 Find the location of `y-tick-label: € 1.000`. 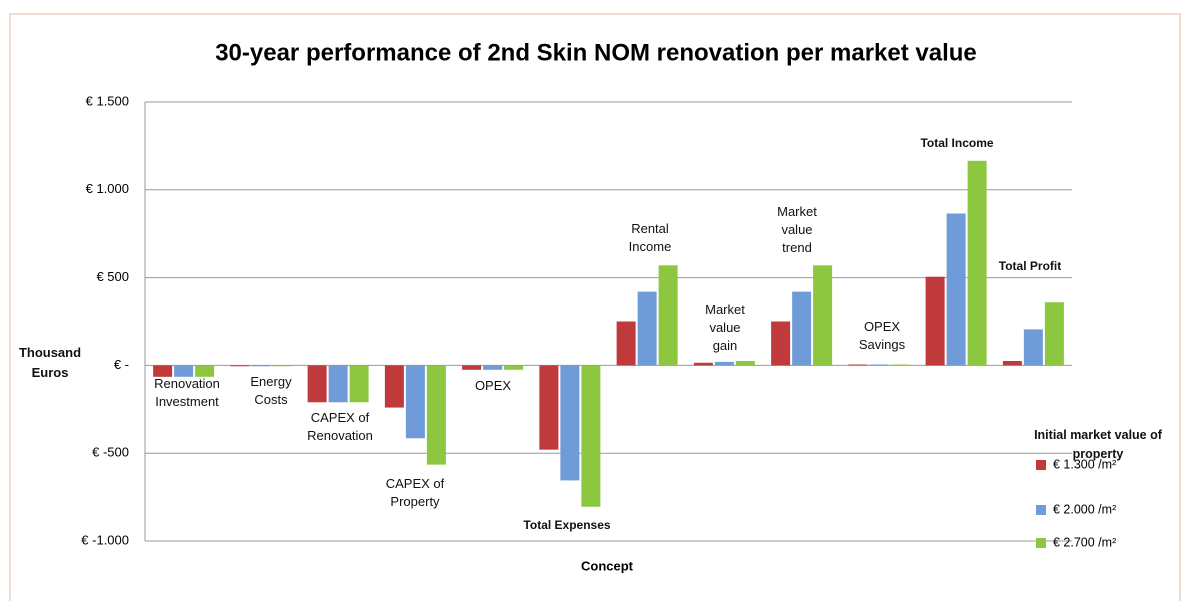

y-tick-label: € 1.000 is located at coordinates (107, 188).